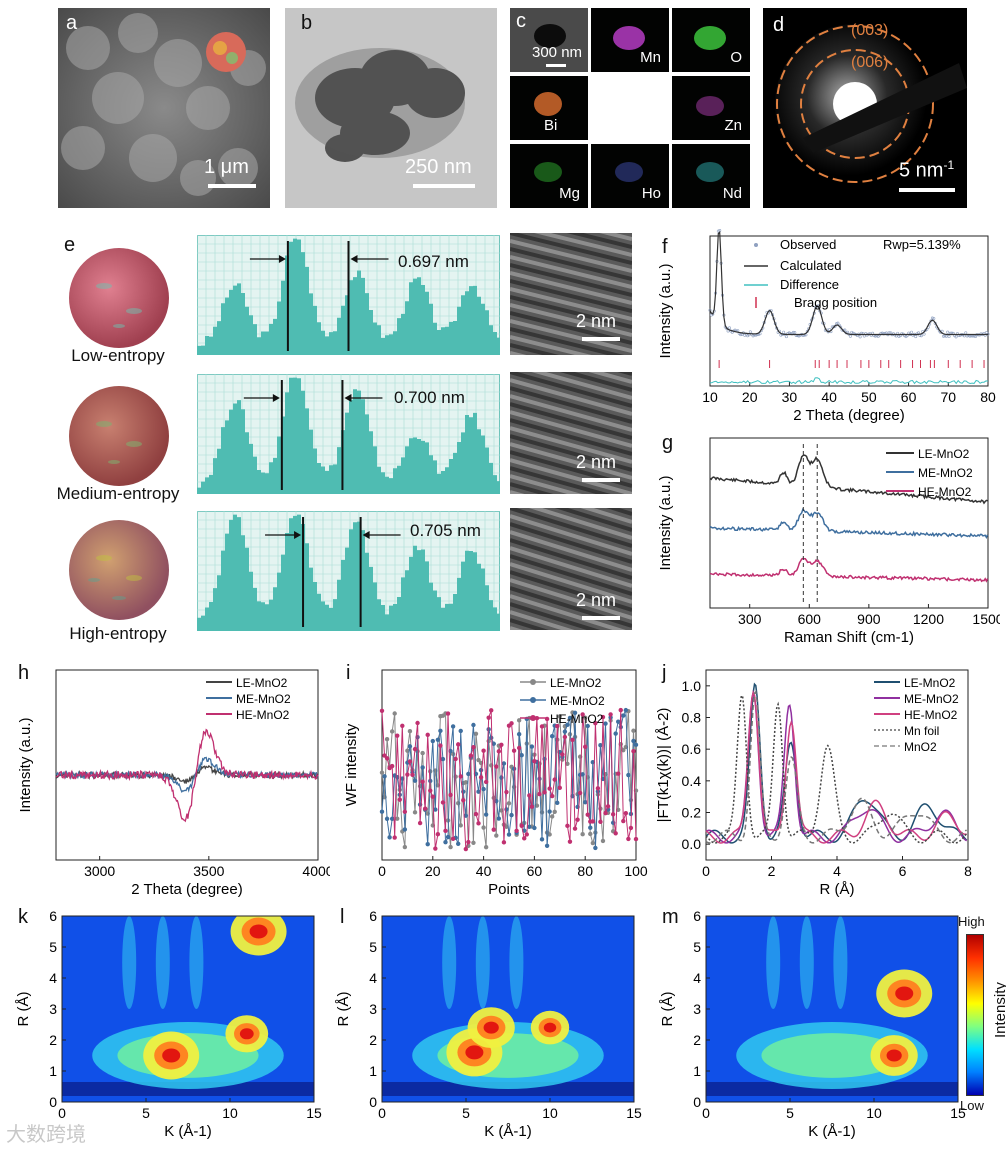 This screenshot has width=1006, height=1150. Describe the element at coordinates (187, 775) in the screenshot. I see `epr-series` at that location.